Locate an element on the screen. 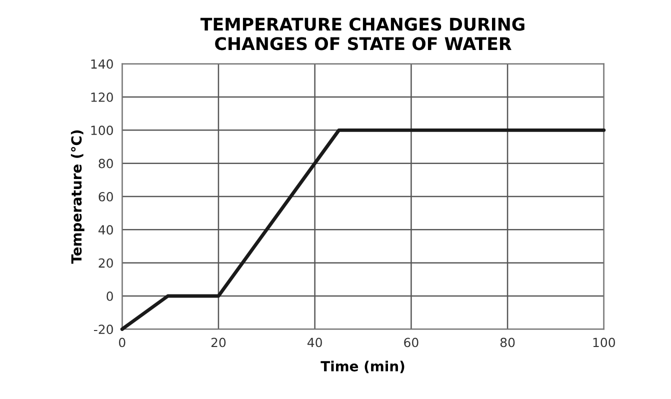 Image resolution: width=671 pixels, height=399 pixels. y-tick-label: 140 is located at coordinates (102, 64).